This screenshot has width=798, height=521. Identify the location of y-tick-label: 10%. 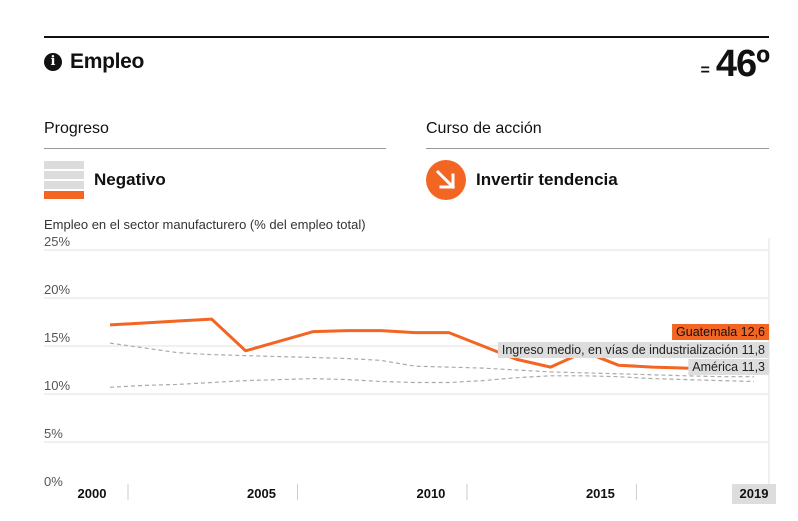
(57, 385).